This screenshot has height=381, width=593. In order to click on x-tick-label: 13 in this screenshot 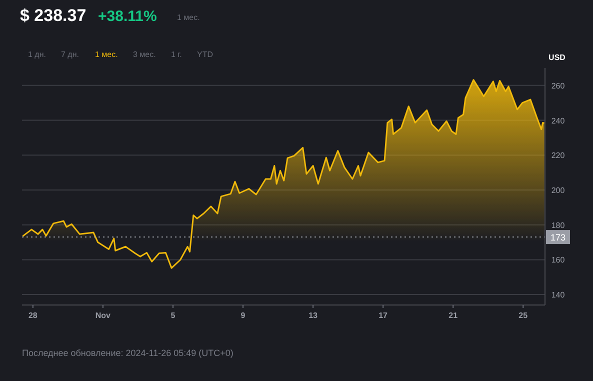, I will do `click(313, 315)`.